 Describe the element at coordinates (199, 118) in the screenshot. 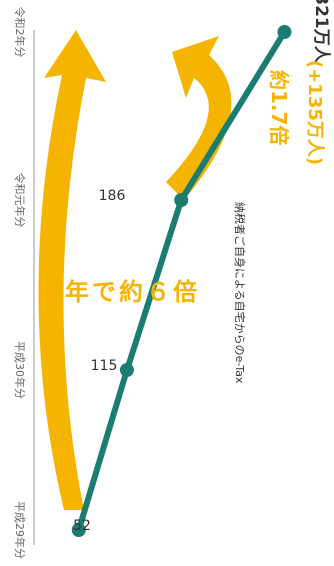

I see `small-growth-arrow` at that location.